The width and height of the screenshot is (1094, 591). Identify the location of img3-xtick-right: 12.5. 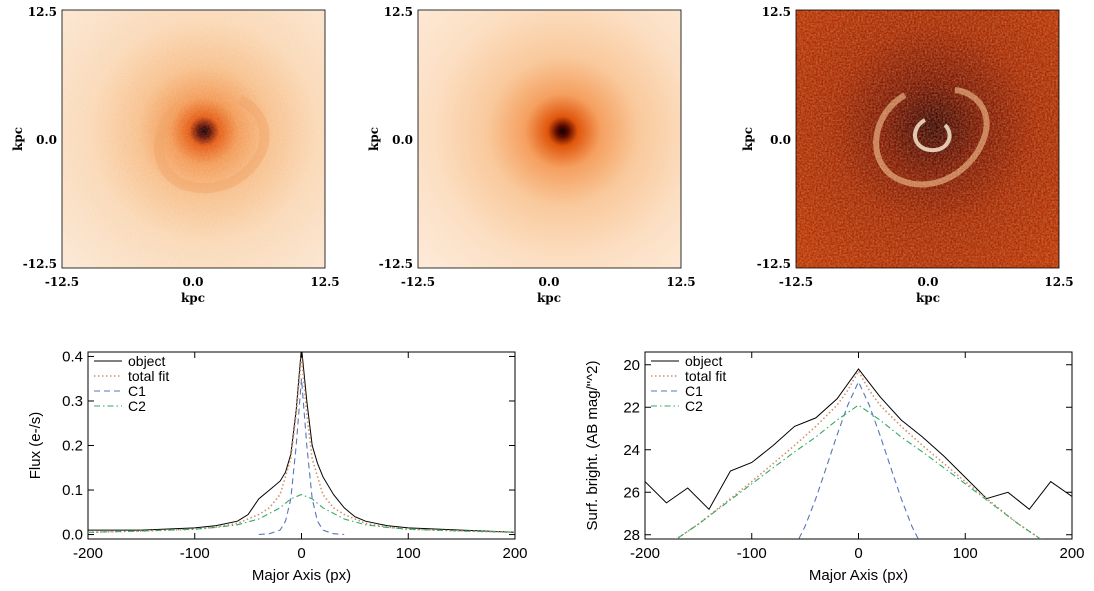
(1058, 282).